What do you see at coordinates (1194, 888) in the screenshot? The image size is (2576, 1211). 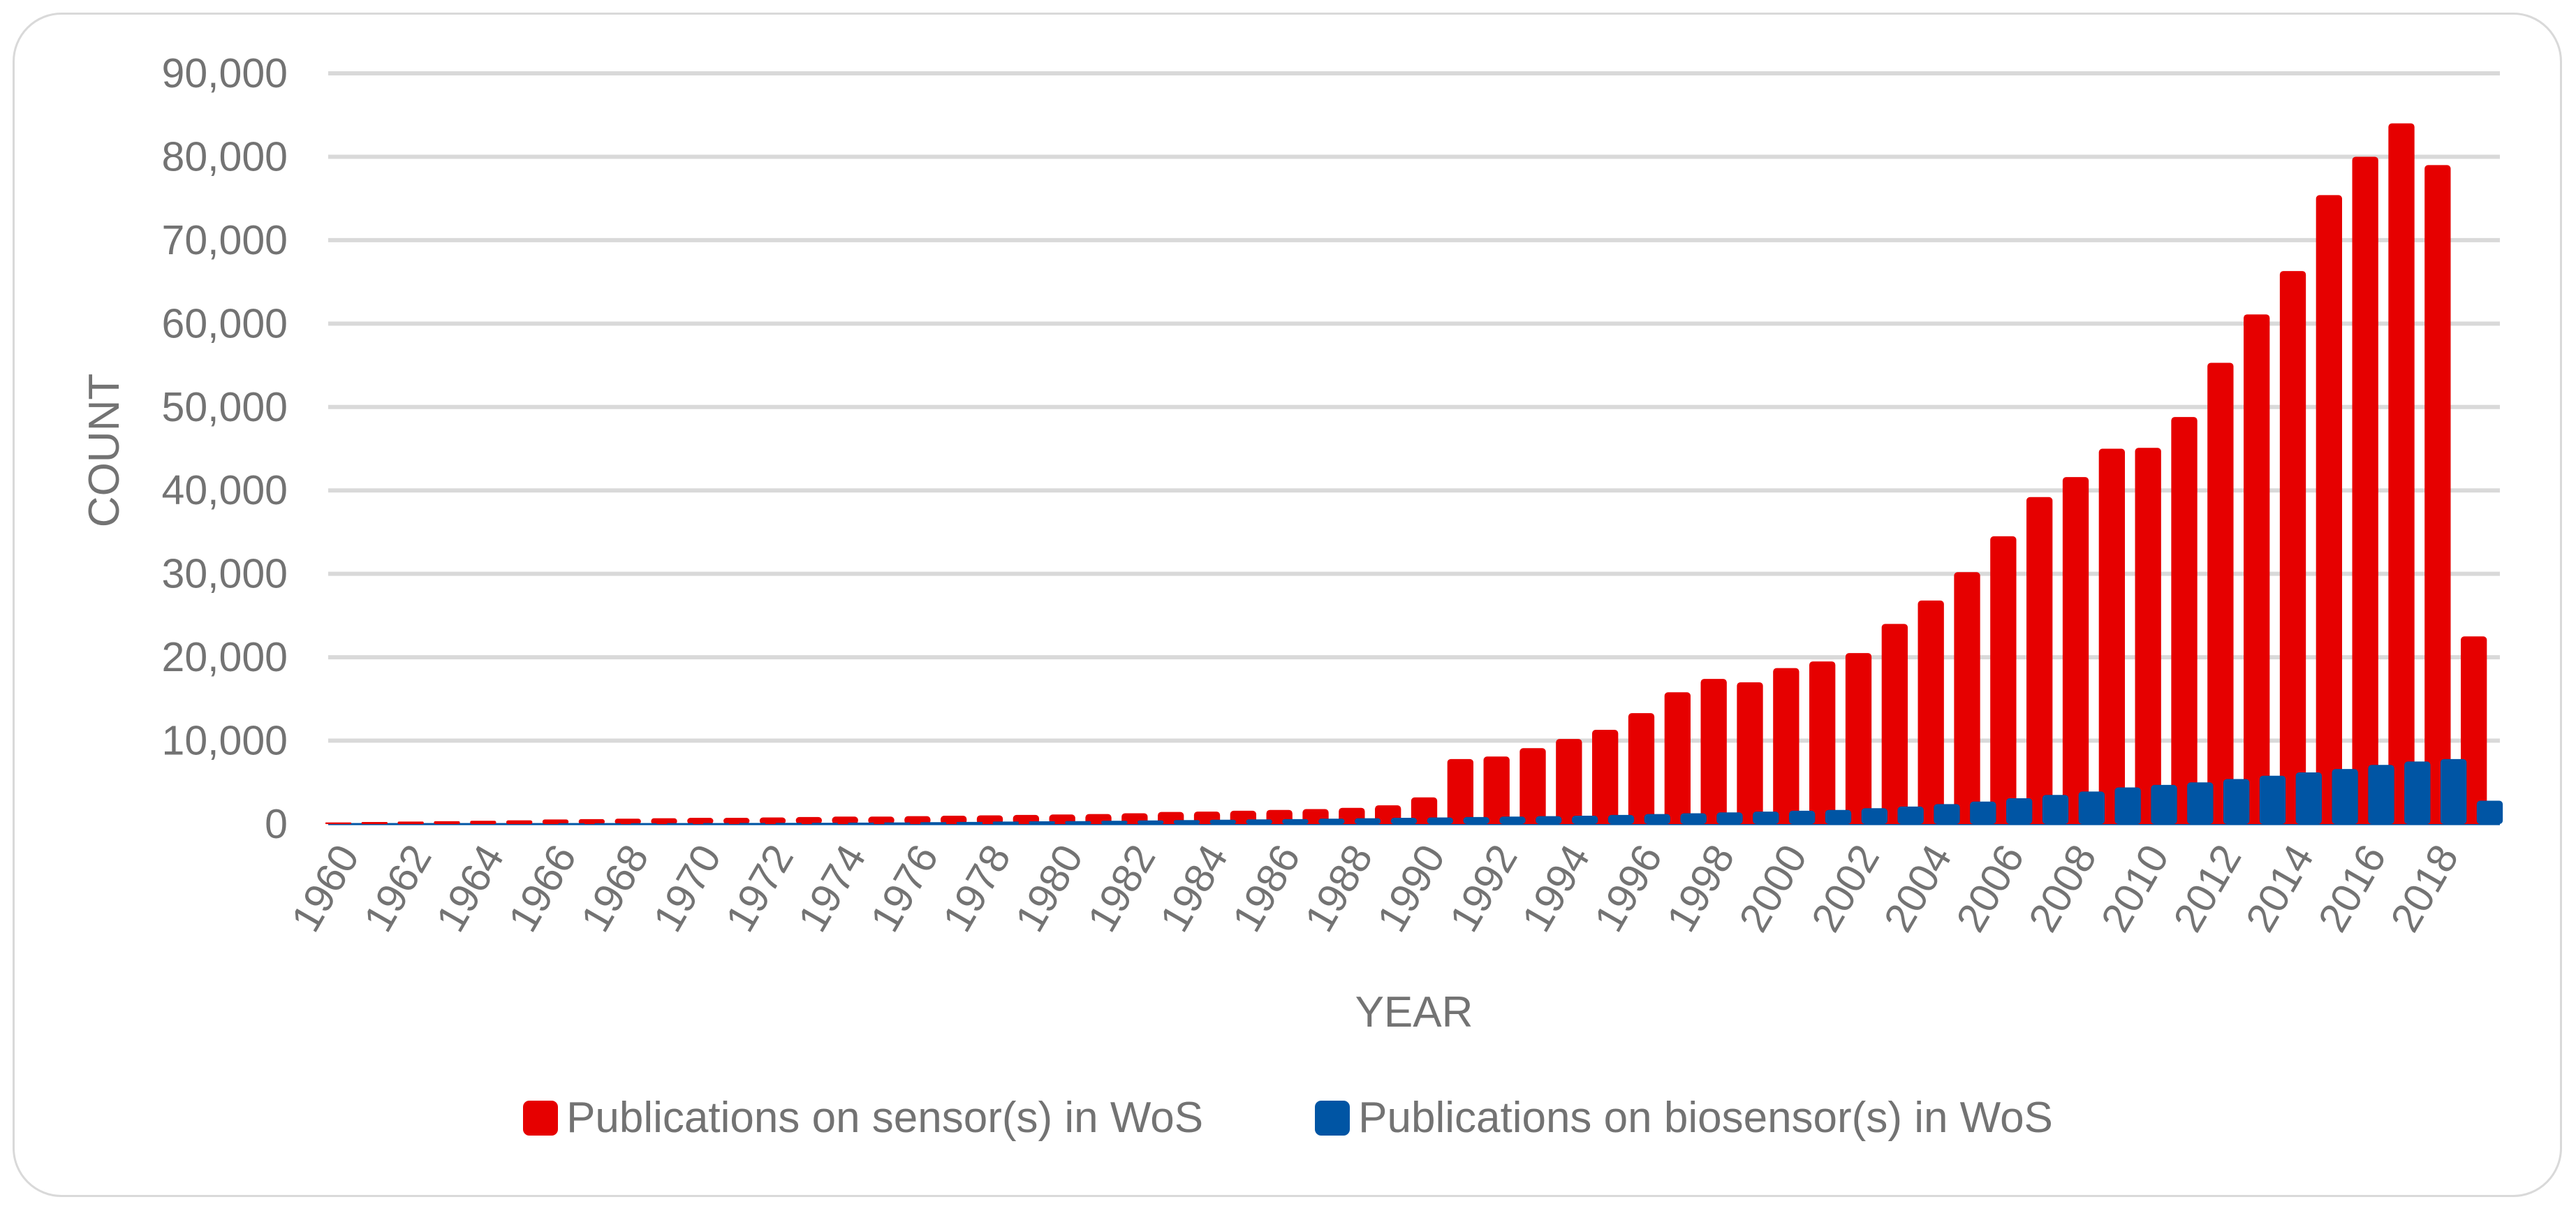 I see `x-tick-label: 1984` at bounding box center [1194, 888].